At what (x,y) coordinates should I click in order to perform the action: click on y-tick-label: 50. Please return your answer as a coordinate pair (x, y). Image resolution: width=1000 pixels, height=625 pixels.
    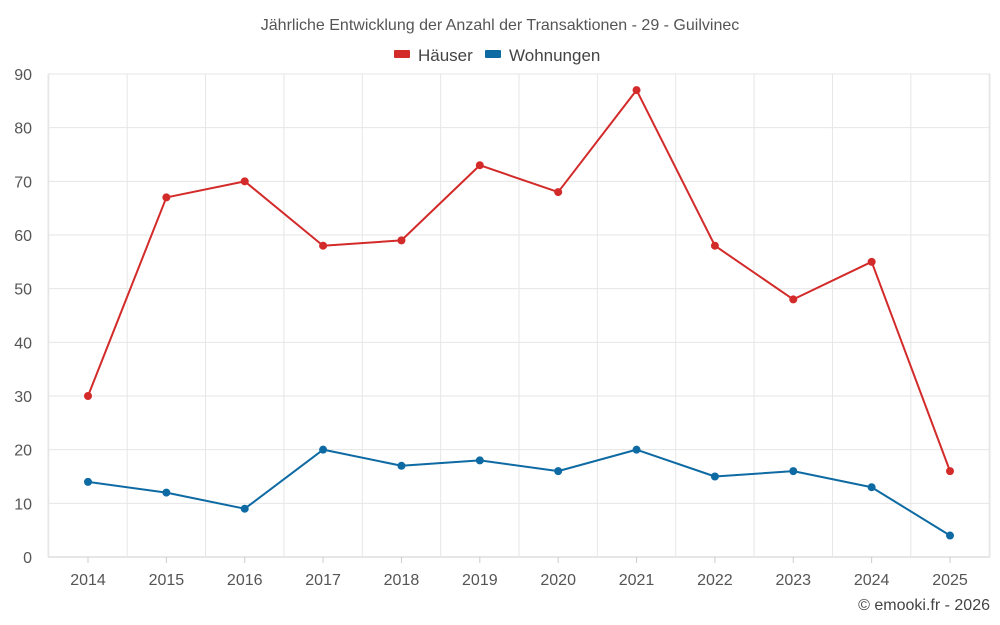
    Looking at the image, I should click on (23, 290).